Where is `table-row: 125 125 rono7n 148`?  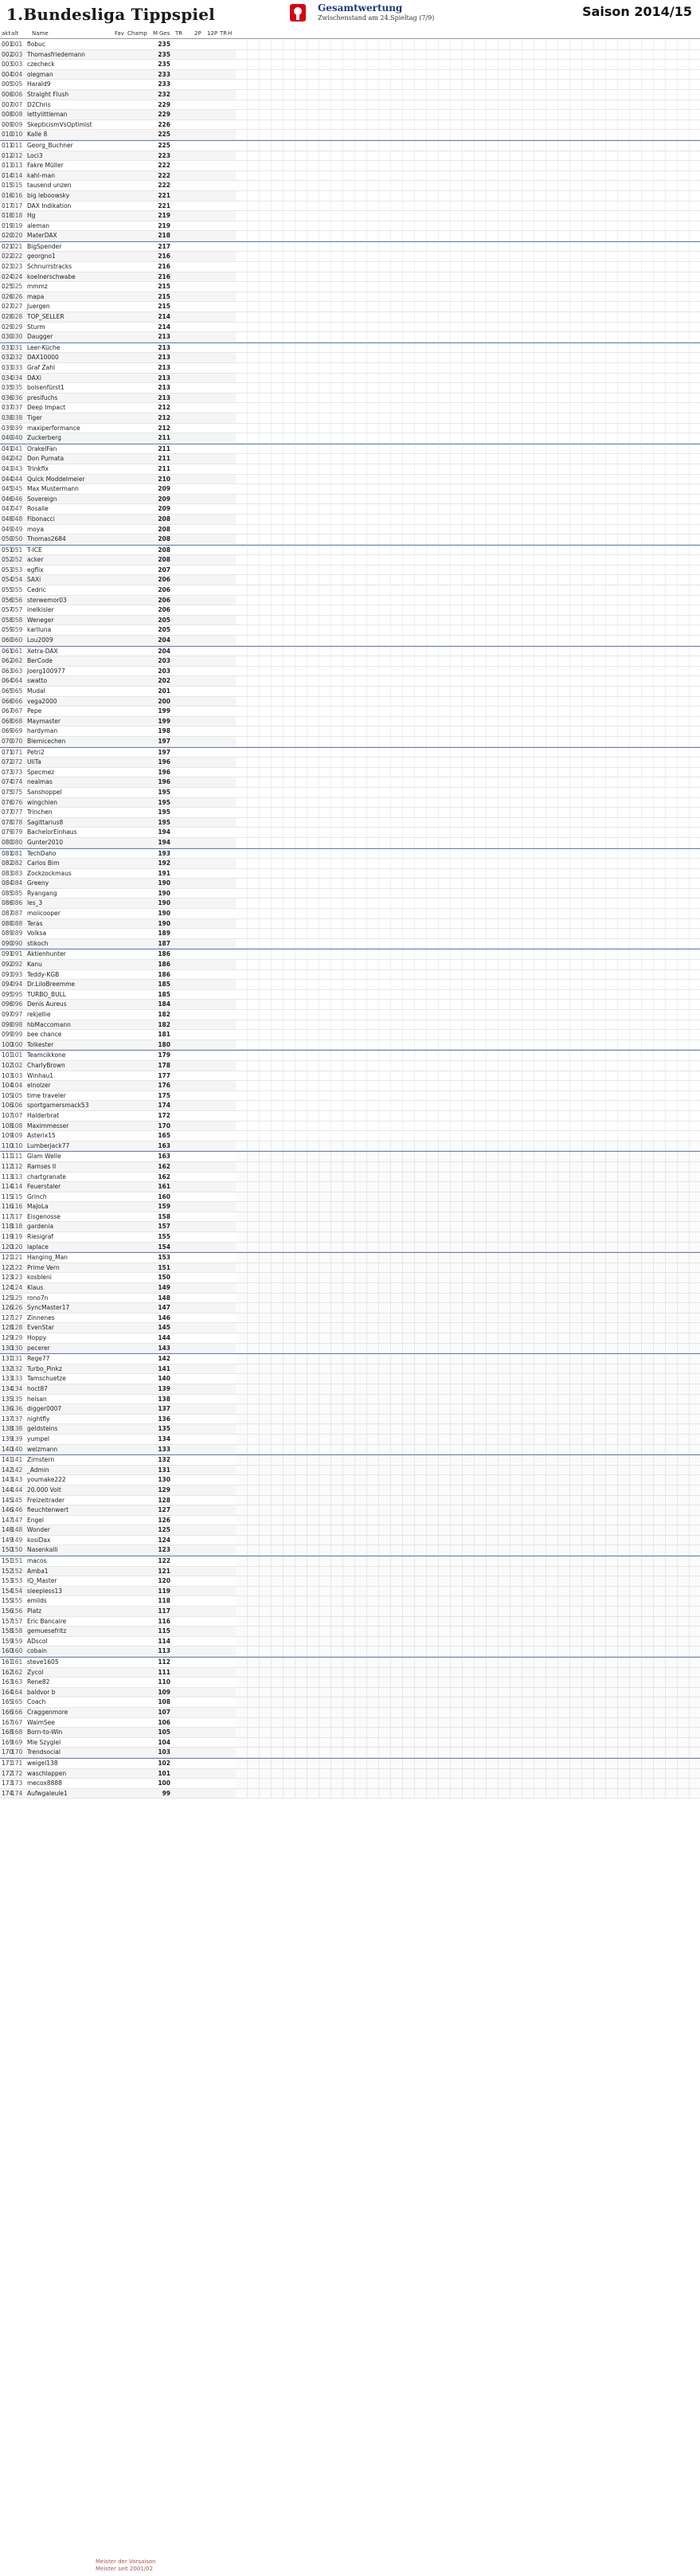 table-row: 125 125 rono7n 148 is located at coordinates (350, 1298).